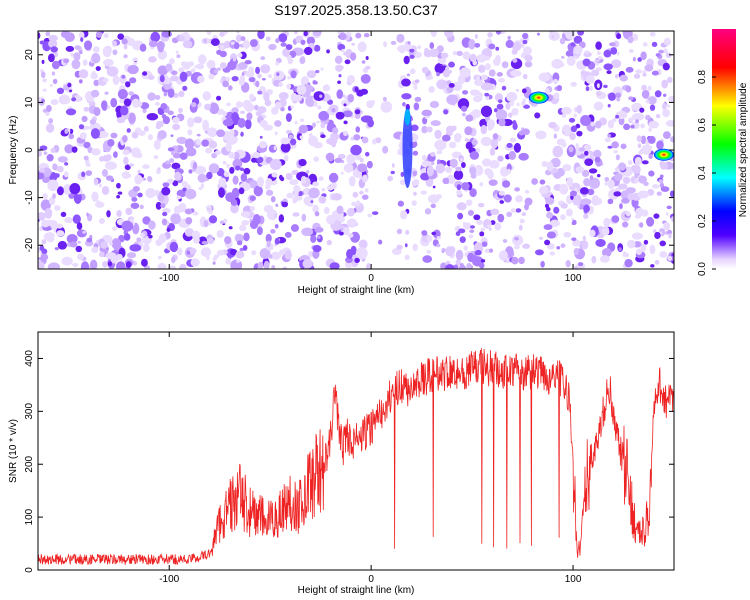  I want to click on y-tick-label: 0, so click(29, 570).